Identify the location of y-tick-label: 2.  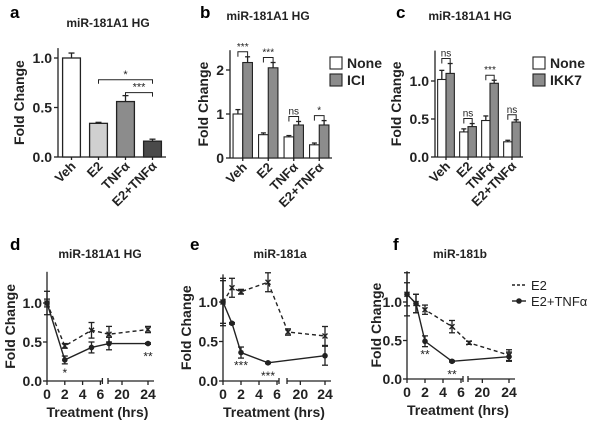
(220, 70).